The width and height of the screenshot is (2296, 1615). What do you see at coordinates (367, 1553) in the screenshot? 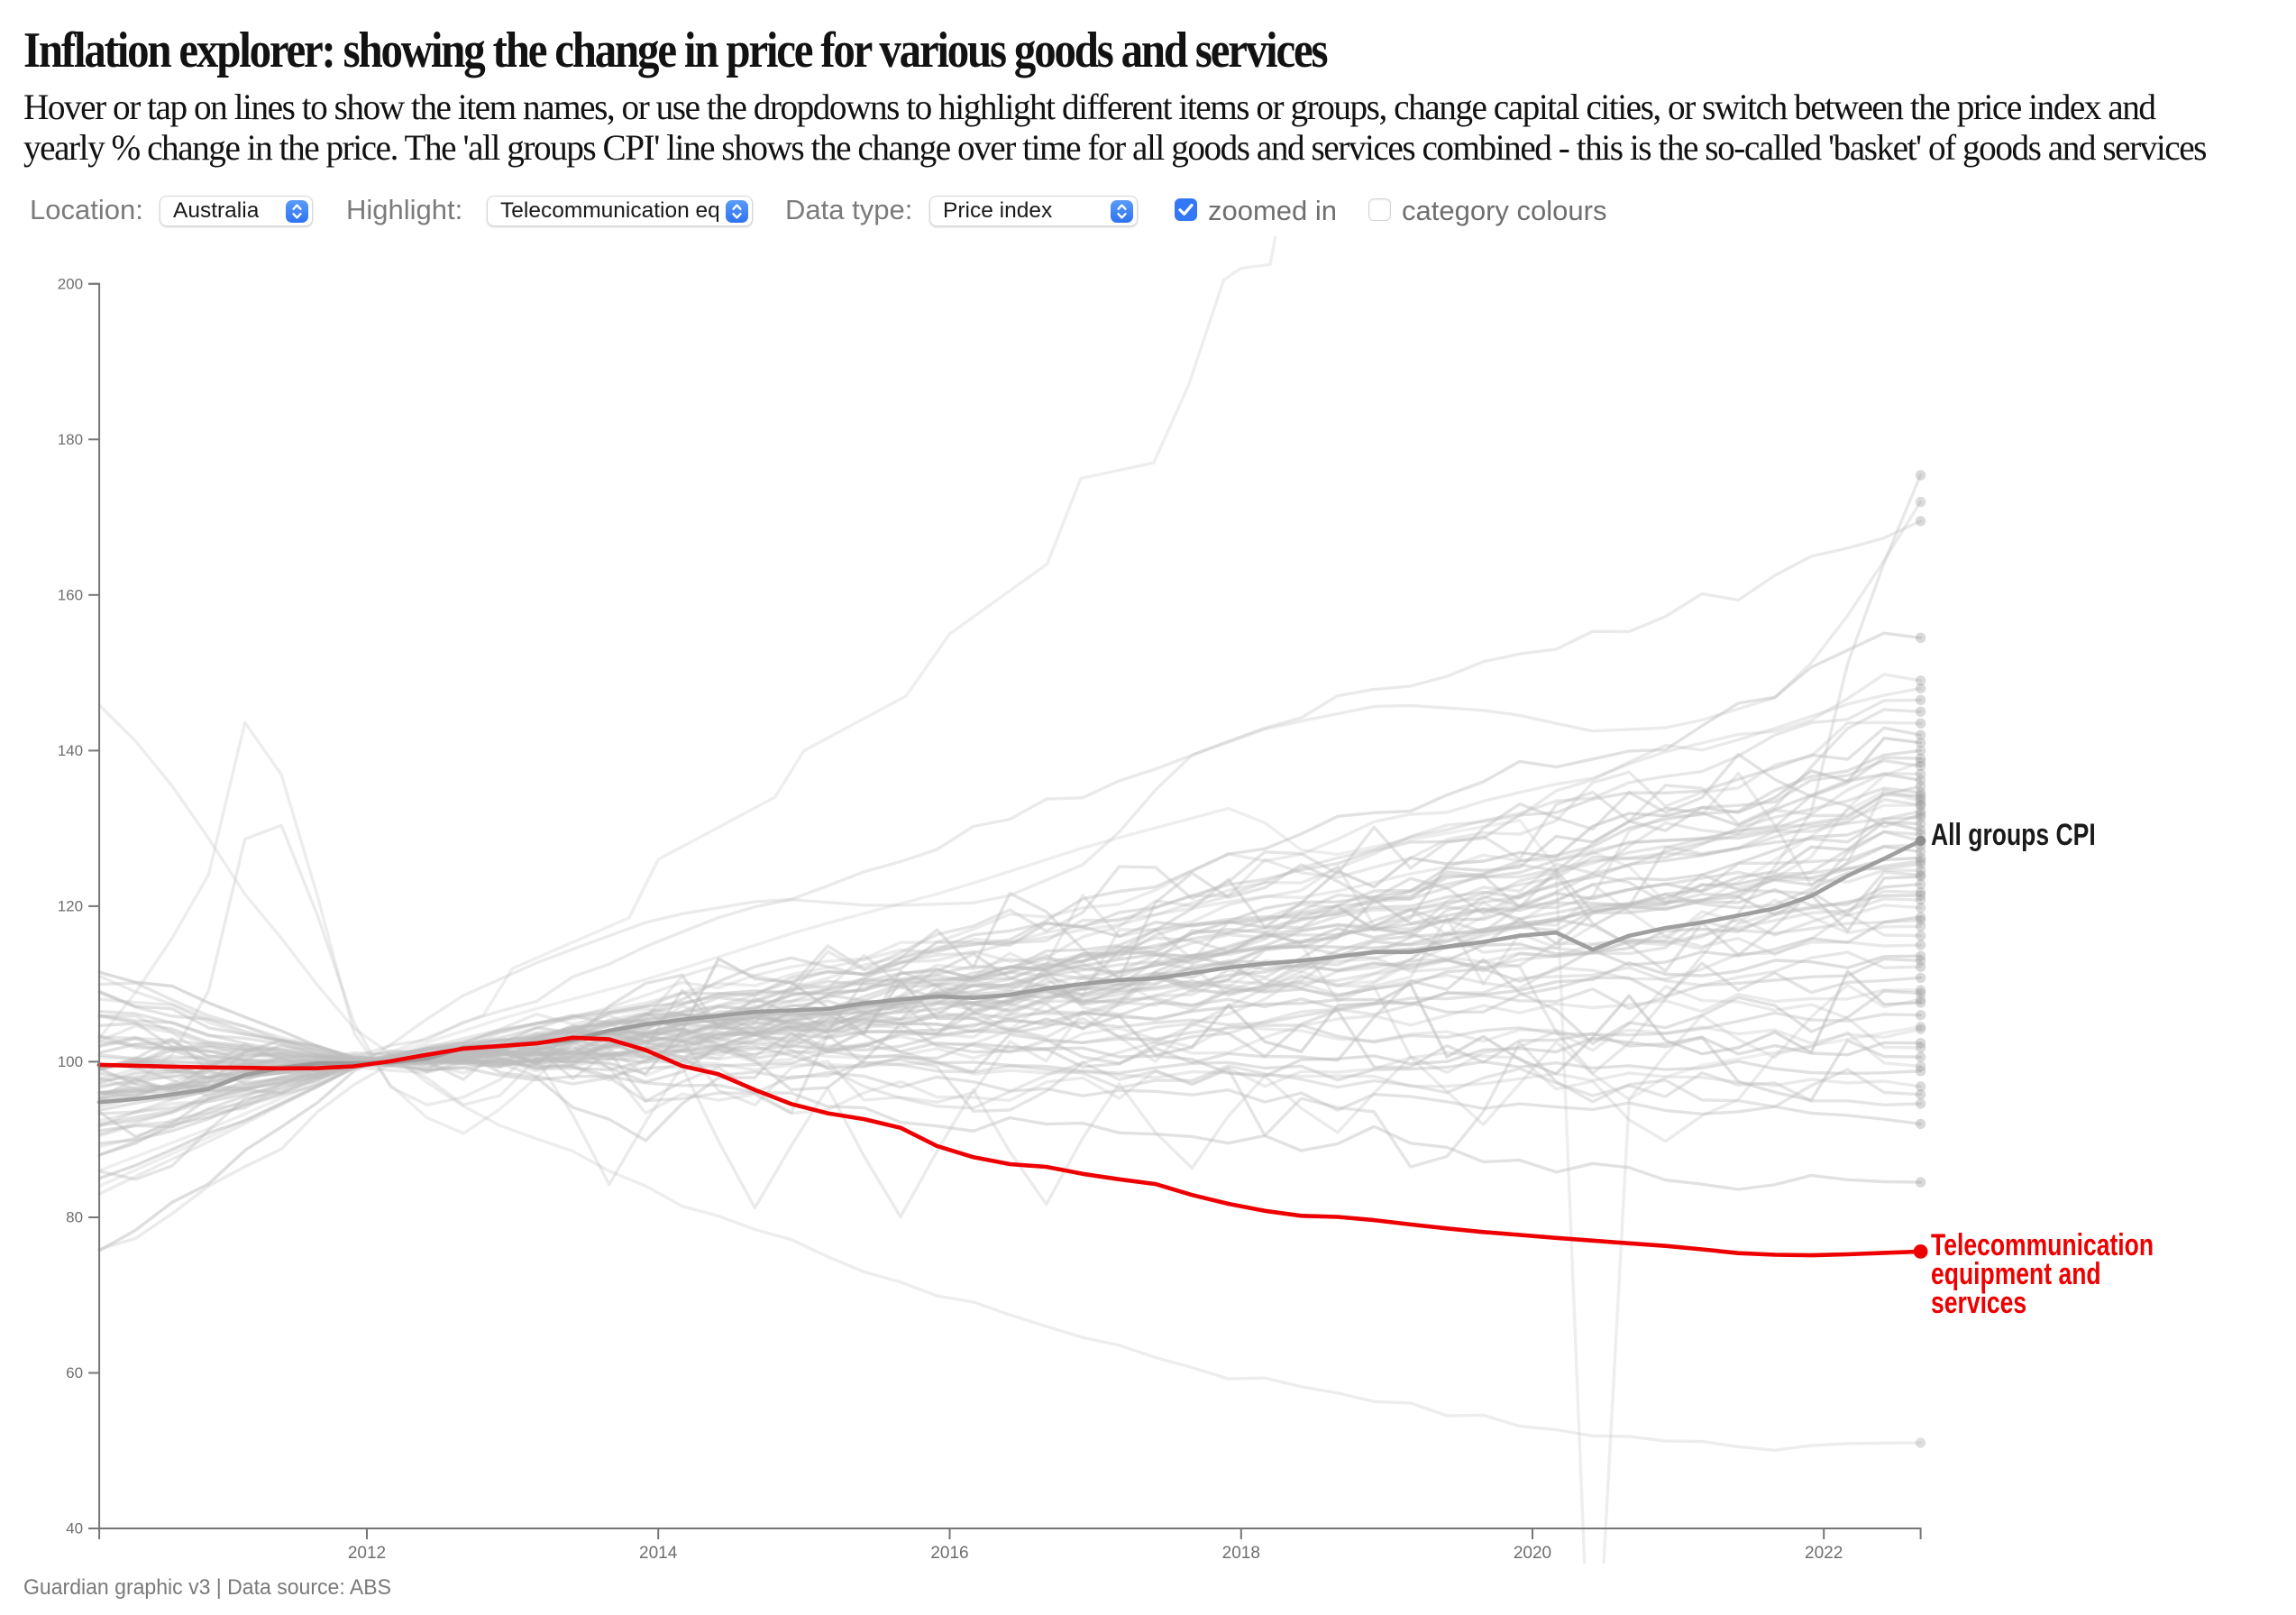
I see `svg-text: 2012` at bounding box center [367, 1553].